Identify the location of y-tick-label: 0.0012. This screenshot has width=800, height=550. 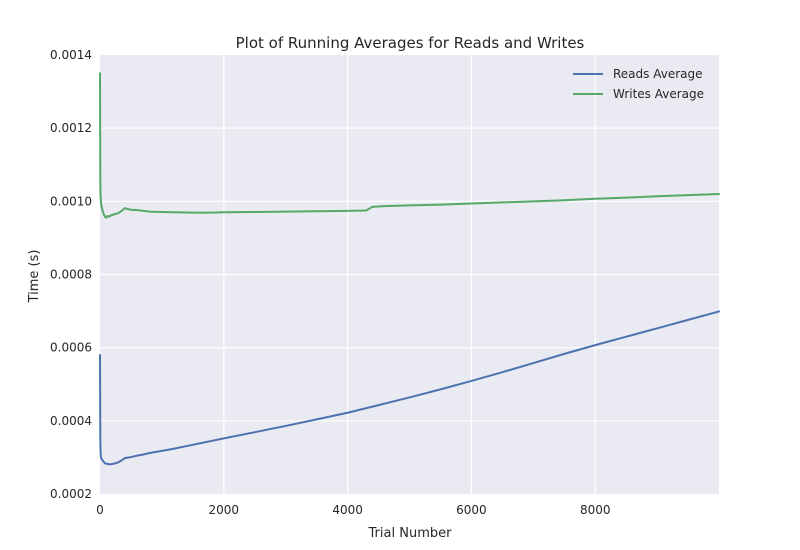
(71, 128).